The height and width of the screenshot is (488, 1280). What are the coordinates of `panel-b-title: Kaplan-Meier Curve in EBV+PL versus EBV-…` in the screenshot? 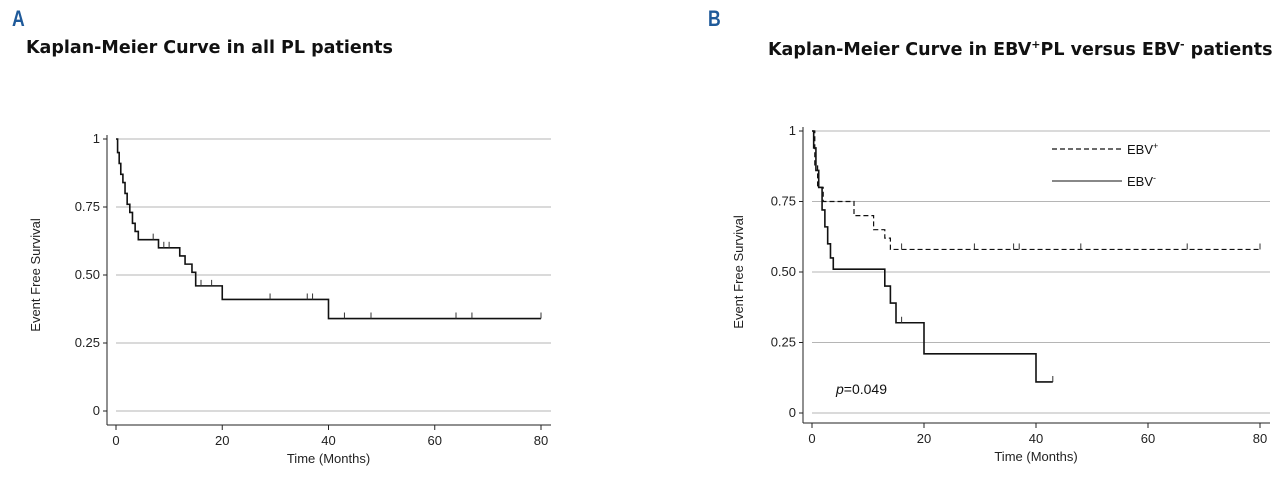 It's located at (1020, 49).